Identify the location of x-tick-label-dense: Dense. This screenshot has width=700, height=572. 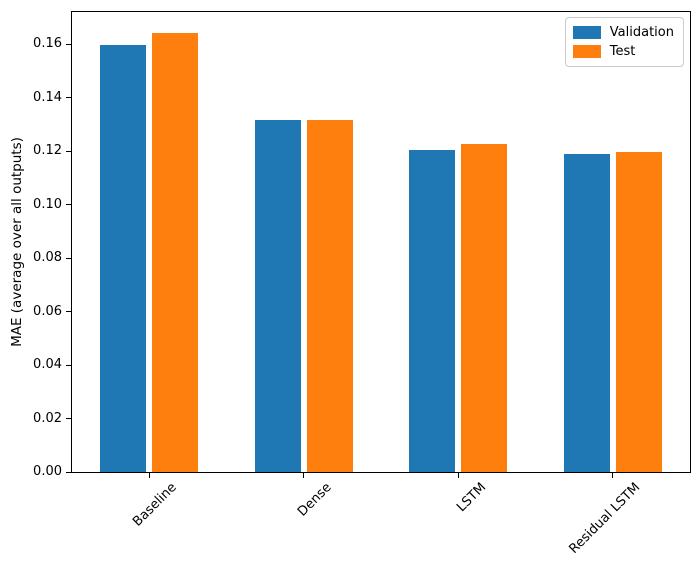
(314, 500).